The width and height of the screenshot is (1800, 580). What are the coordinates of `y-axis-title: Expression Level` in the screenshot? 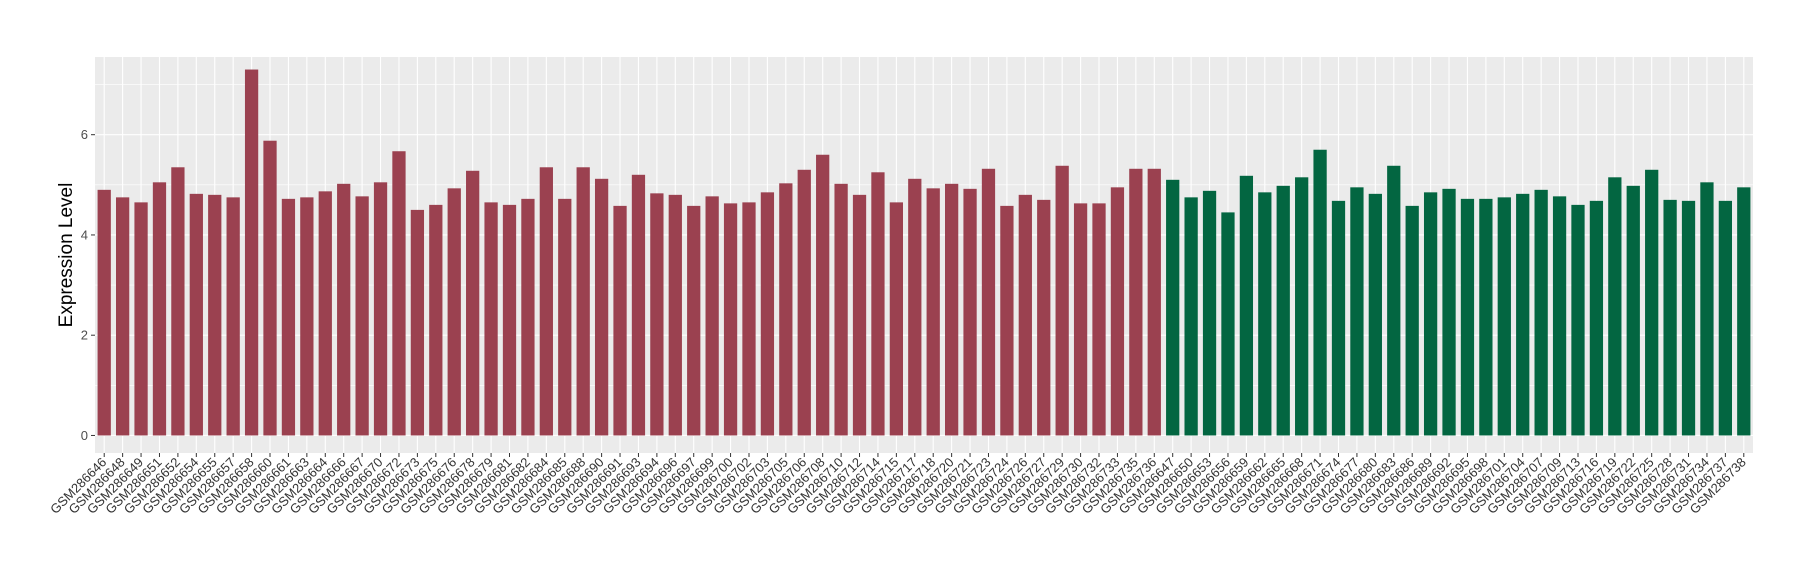 It's located at (66, 255).